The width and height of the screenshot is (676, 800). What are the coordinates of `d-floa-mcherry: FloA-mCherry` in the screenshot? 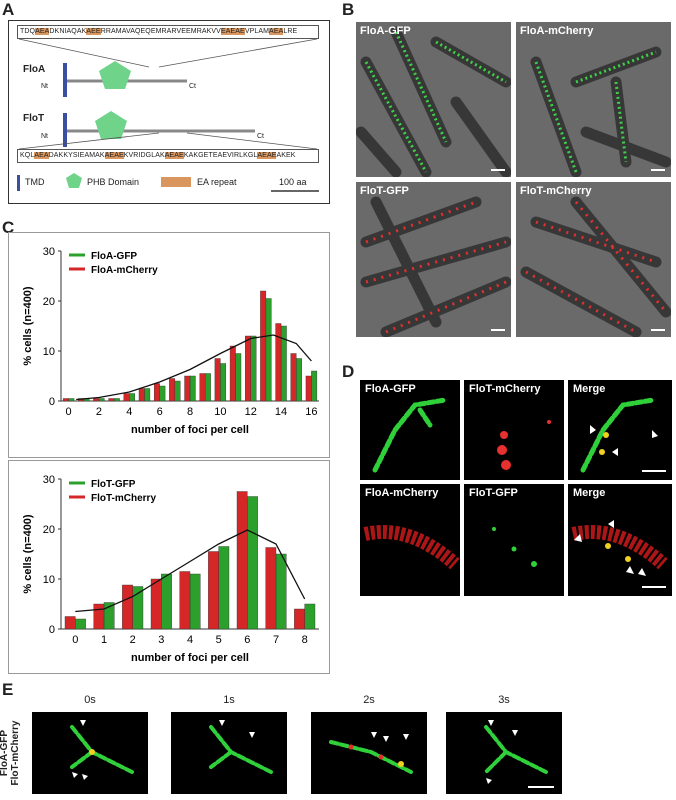 It's located at (410, 540).